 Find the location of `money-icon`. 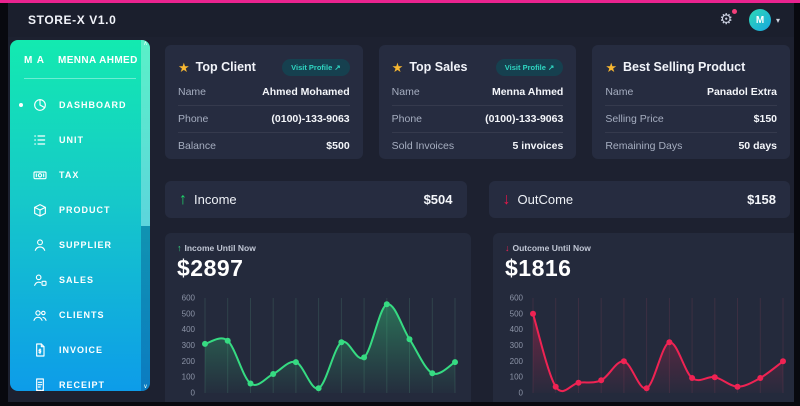

money-icon is located at coordinates (40, 174).